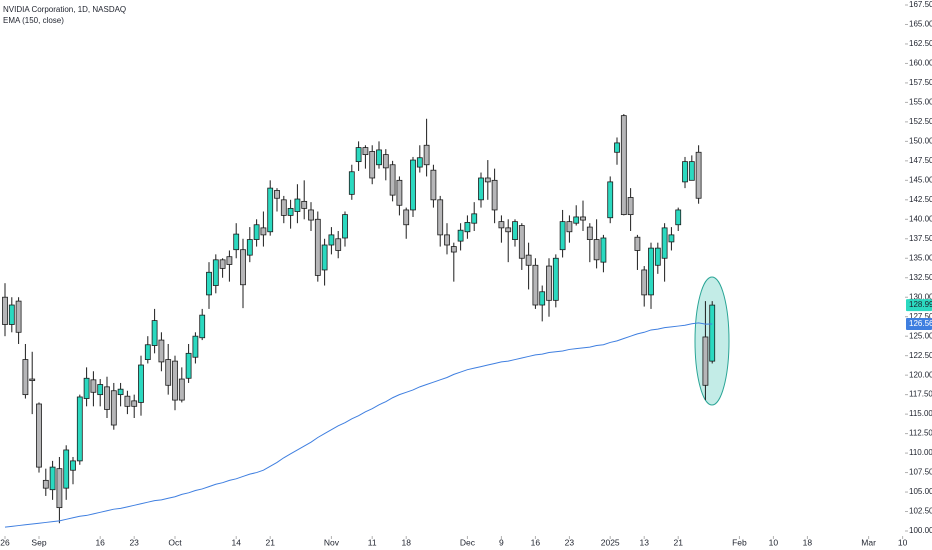  I want to click on y-tick-label: 127.50, so click(920, 316).